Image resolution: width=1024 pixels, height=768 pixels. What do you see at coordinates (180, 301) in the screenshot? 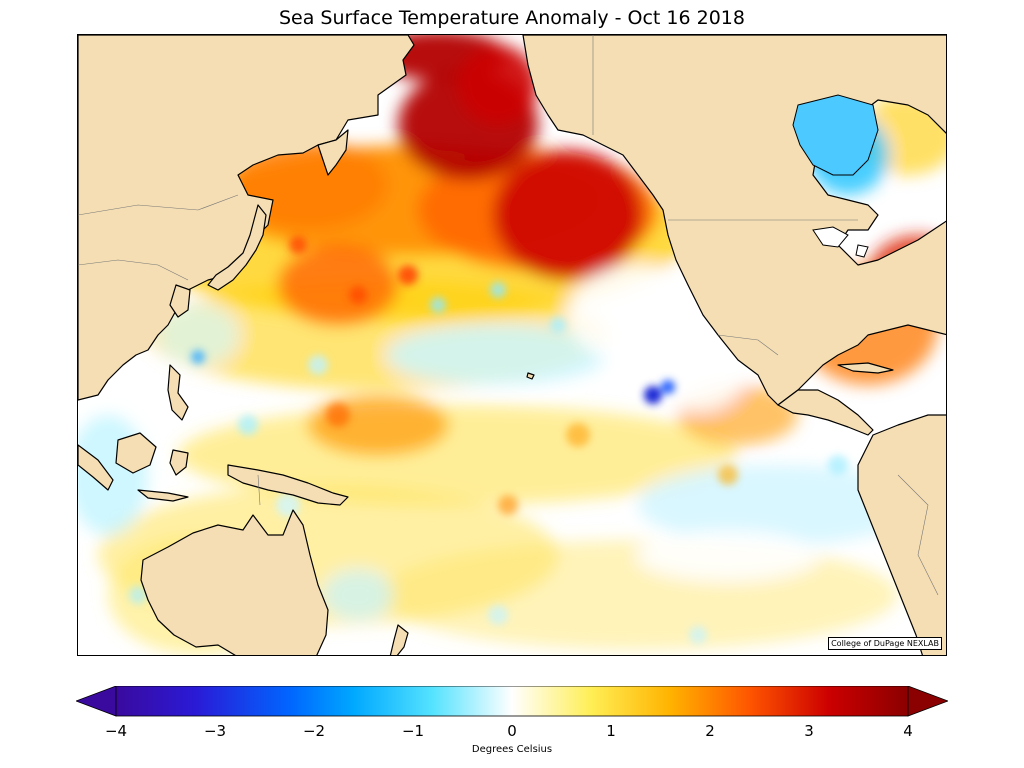
I see `land-korea` at bounding box center [180, 301].